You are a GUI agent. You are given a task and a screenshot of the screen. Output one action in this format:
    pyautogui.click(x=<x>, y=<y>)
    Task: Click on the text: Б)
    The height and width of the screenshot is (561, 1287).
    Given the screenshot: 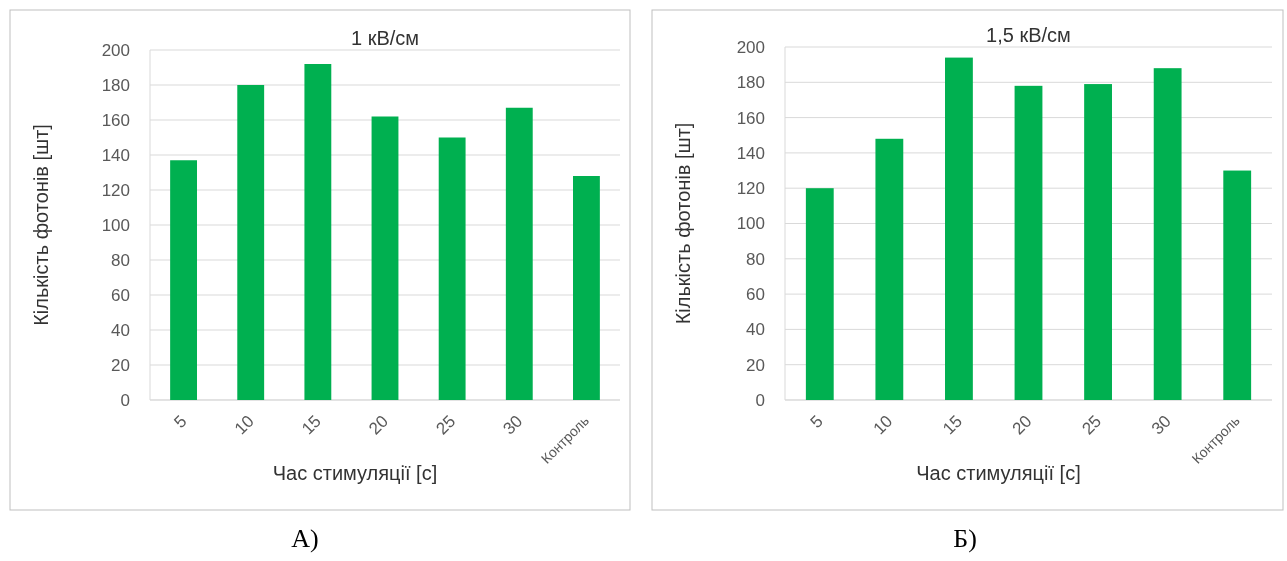 What is the action you would take?
    pyautogui.click(x=965, y=538)
    